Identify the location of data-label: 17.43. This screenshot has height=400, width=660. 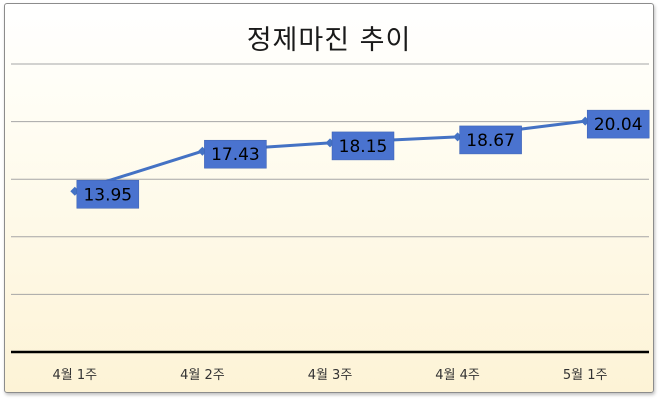
(235, 154).